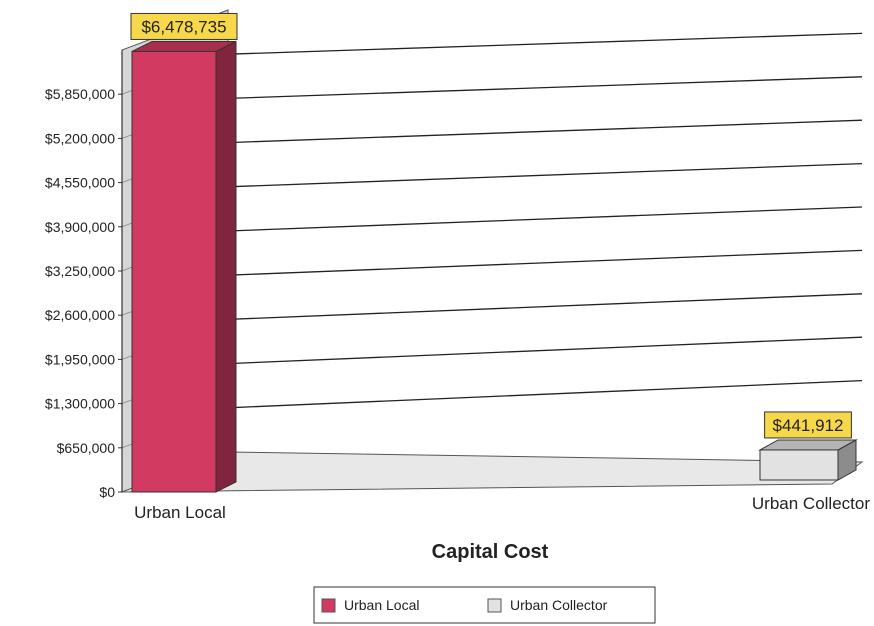 This screenshot has height=626, width=874. What do you see at coordinates (86, 448) in the screenshot?
I see `y-tick-label: $650,000` at bounding box center [86, 448].